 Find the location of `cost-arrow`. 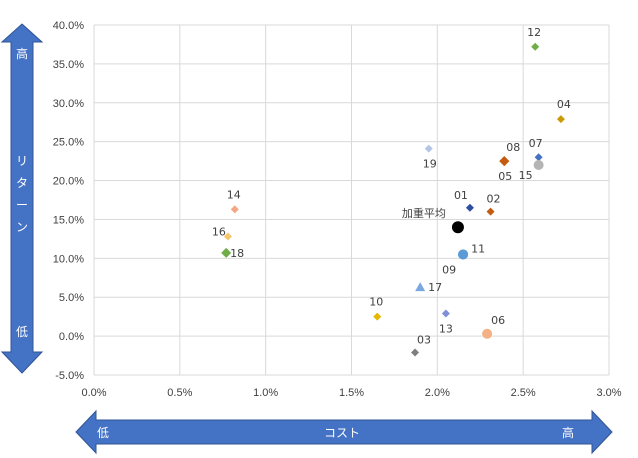

cost-arrow is located at coordinates (344, 432).